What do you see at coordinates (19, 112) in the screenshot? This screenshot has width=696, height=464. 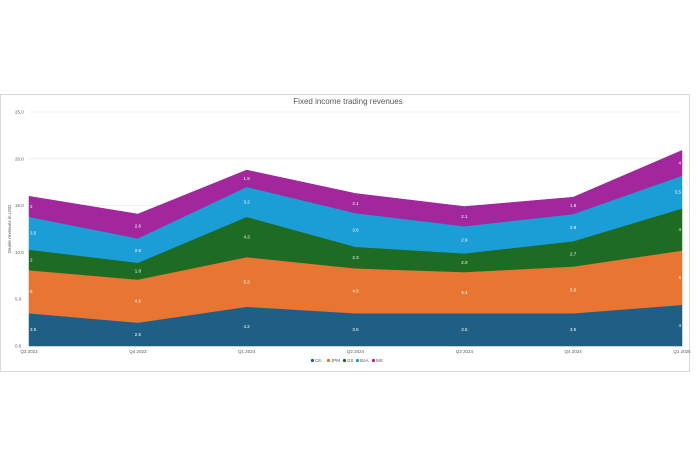 I see `y-tick-label: 25.0` at bounding box center [19, 112].